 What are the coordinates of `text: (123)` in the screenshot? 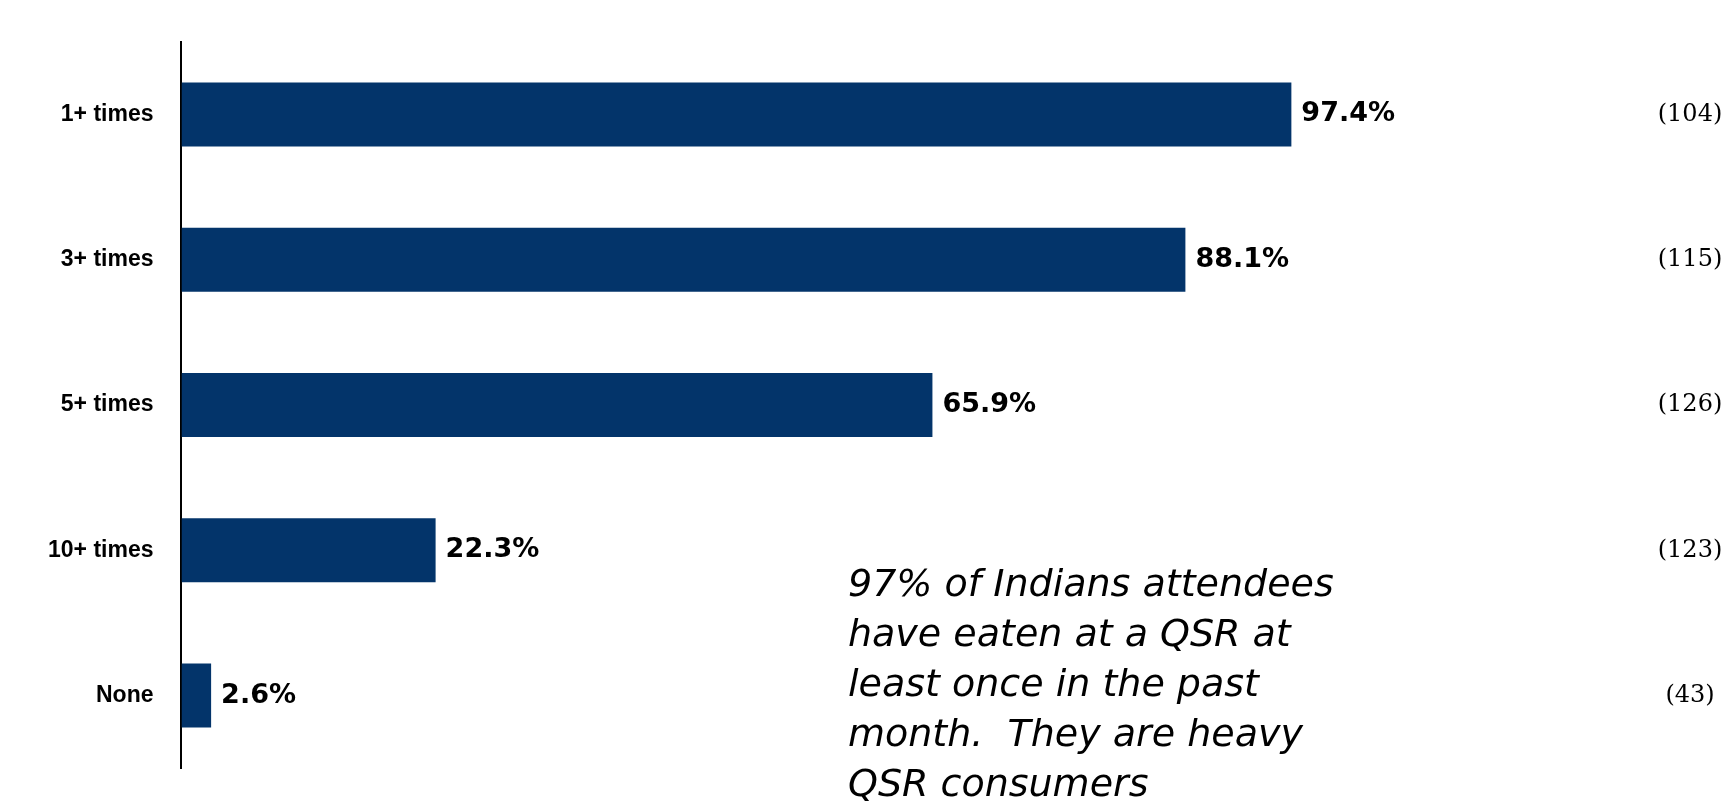 It's located at (1690, 548).